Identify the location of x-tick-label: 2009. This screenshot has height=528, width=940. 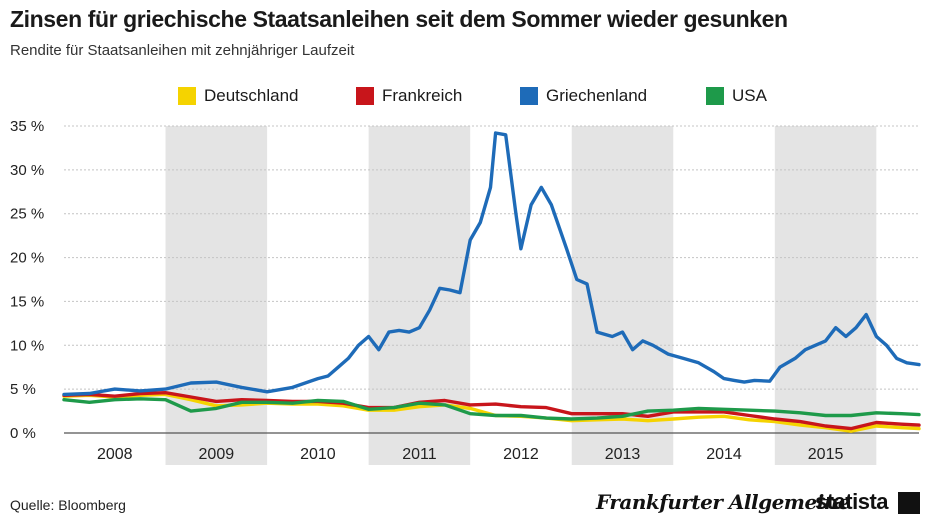
(217, 454).